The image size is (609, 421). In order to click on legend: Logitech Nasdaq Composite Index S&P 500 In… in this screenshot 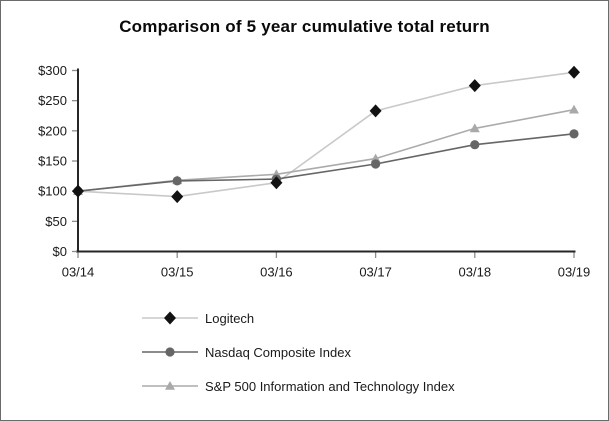, I will do `click(298, 352)`.